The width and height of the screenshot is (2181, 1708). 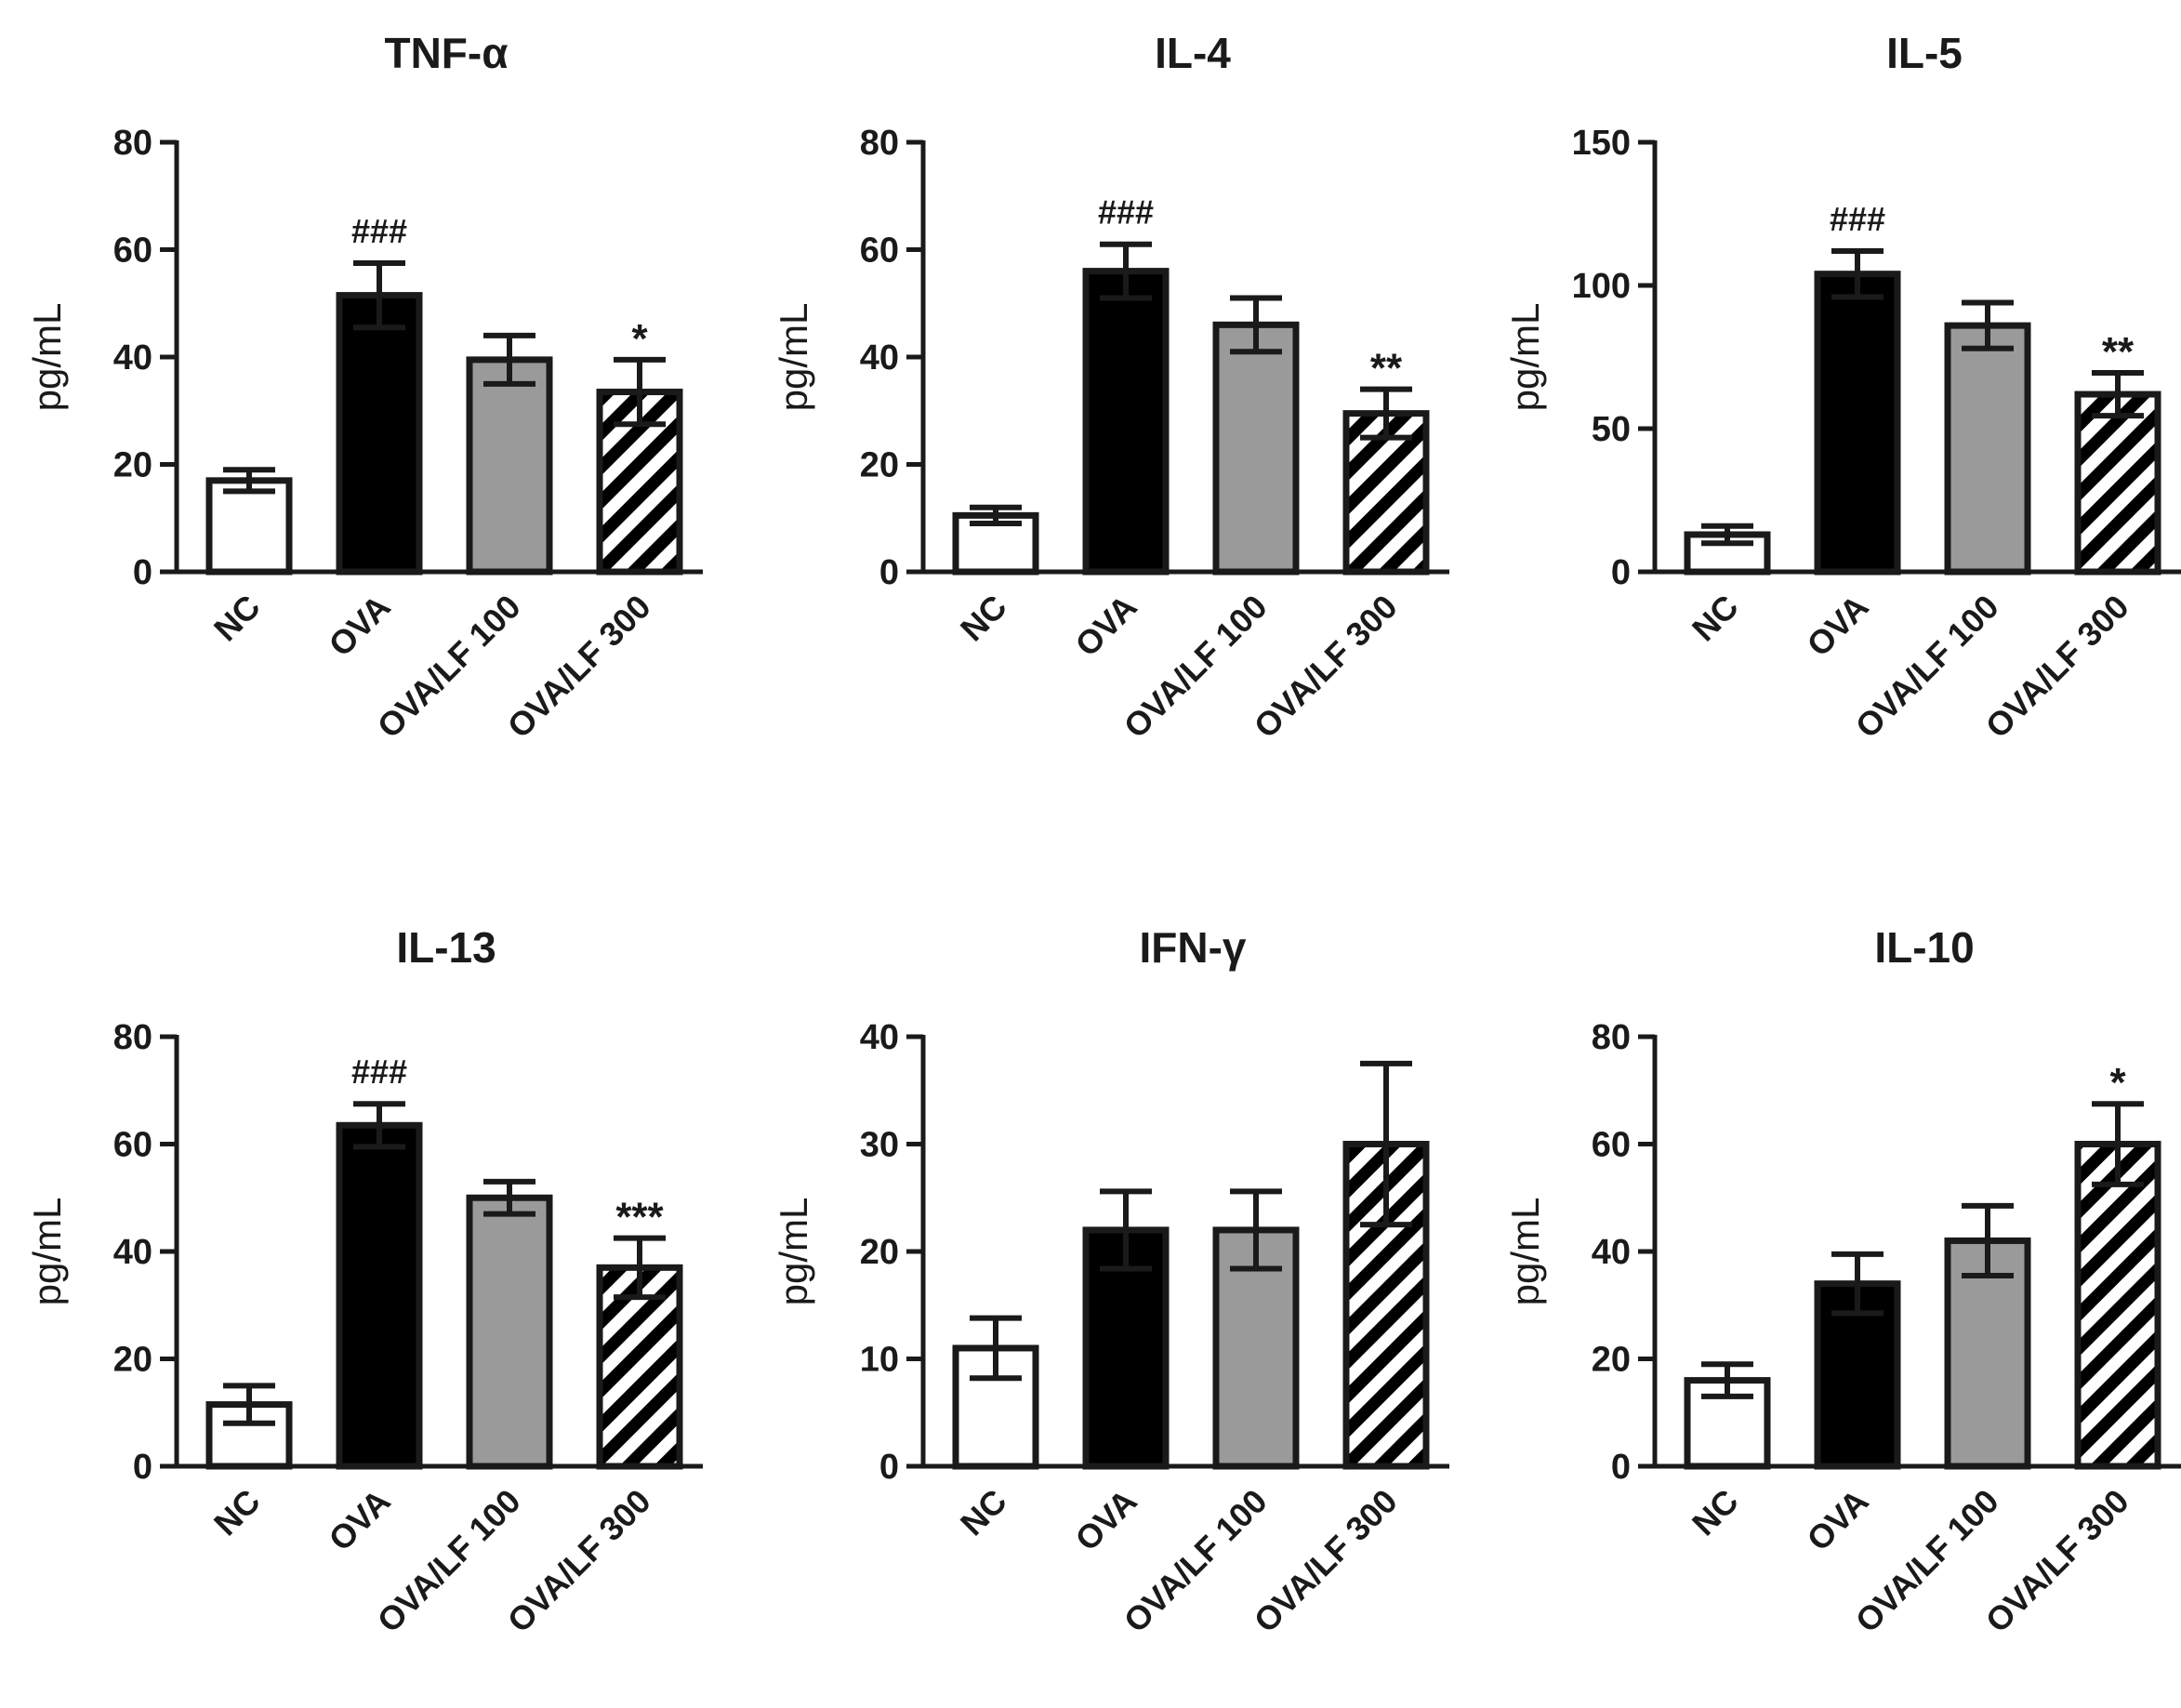 I want to click on chart-title: IL-5, so click(x=1924, y=53).